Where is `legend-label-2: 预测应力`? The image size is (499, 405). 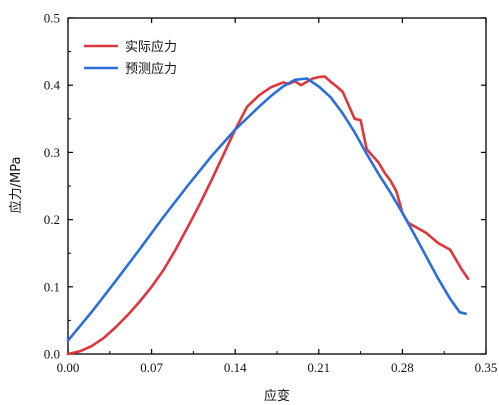
legend-label-2: 预测应力 is located at coordinates (151, 69).